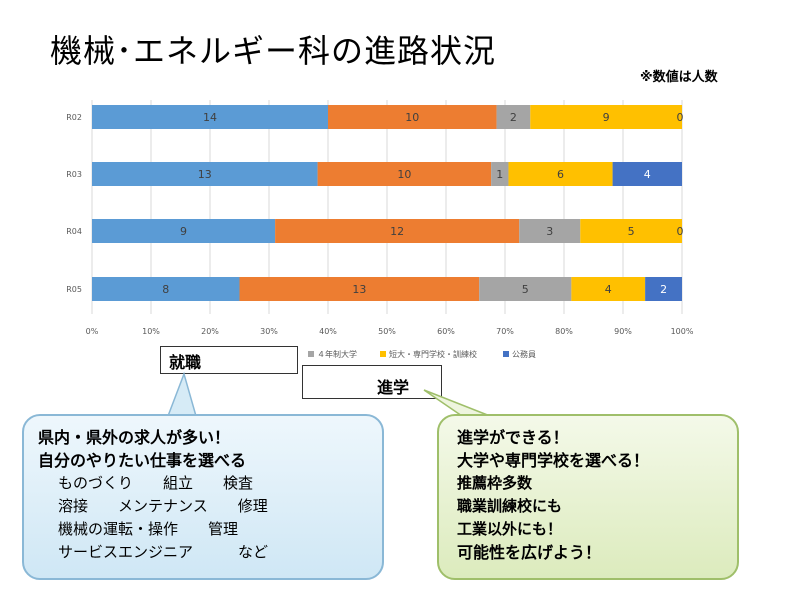 This screenshot has width=800, height=600. What do you see at coordinates (134, 437) in the screenshot?
I see `employment-line-1: 県内・県外の求人が多い！` at bounding box center [134, 437].